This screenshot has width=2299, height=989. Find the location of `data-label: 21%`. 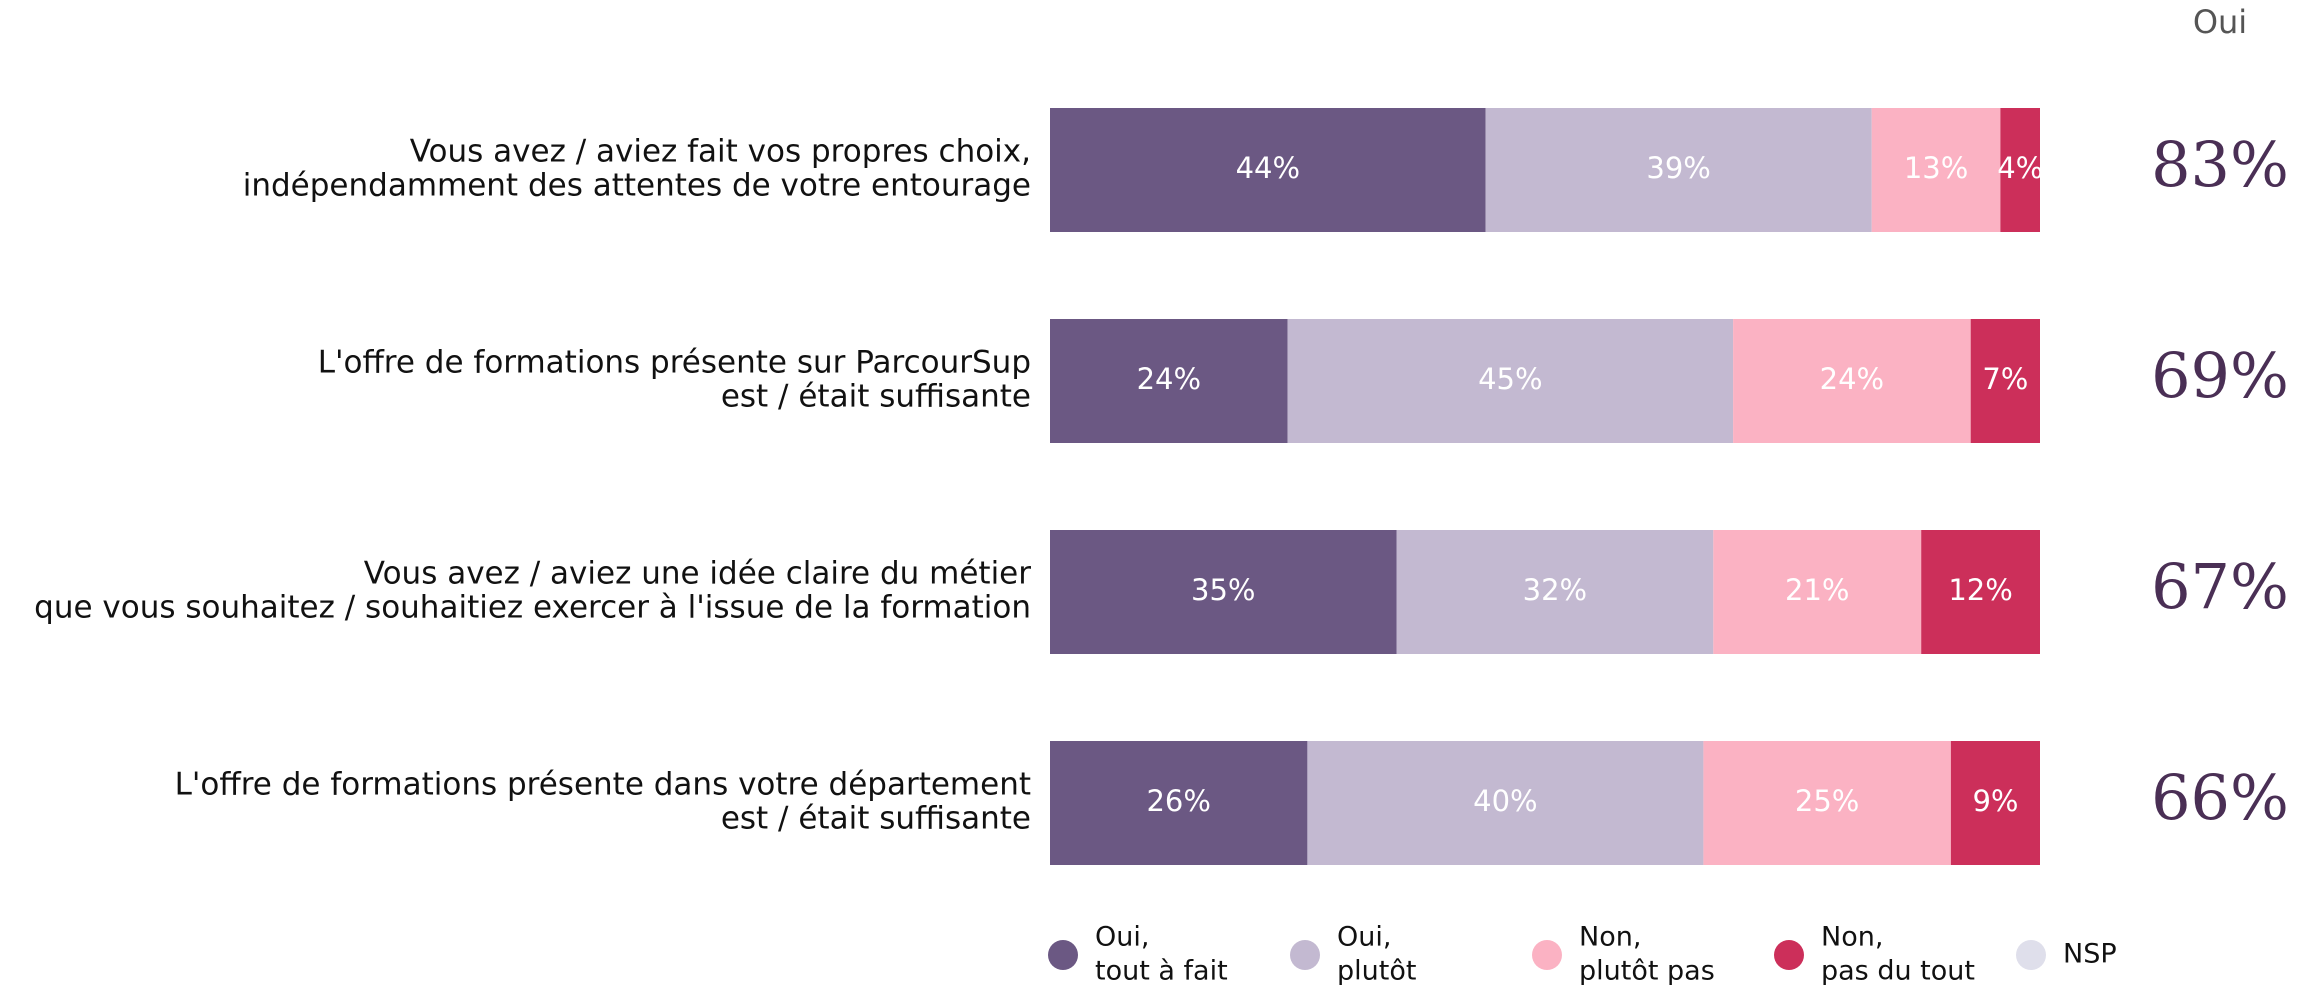

data-label: 21% is located at coordinates (1817, 590).